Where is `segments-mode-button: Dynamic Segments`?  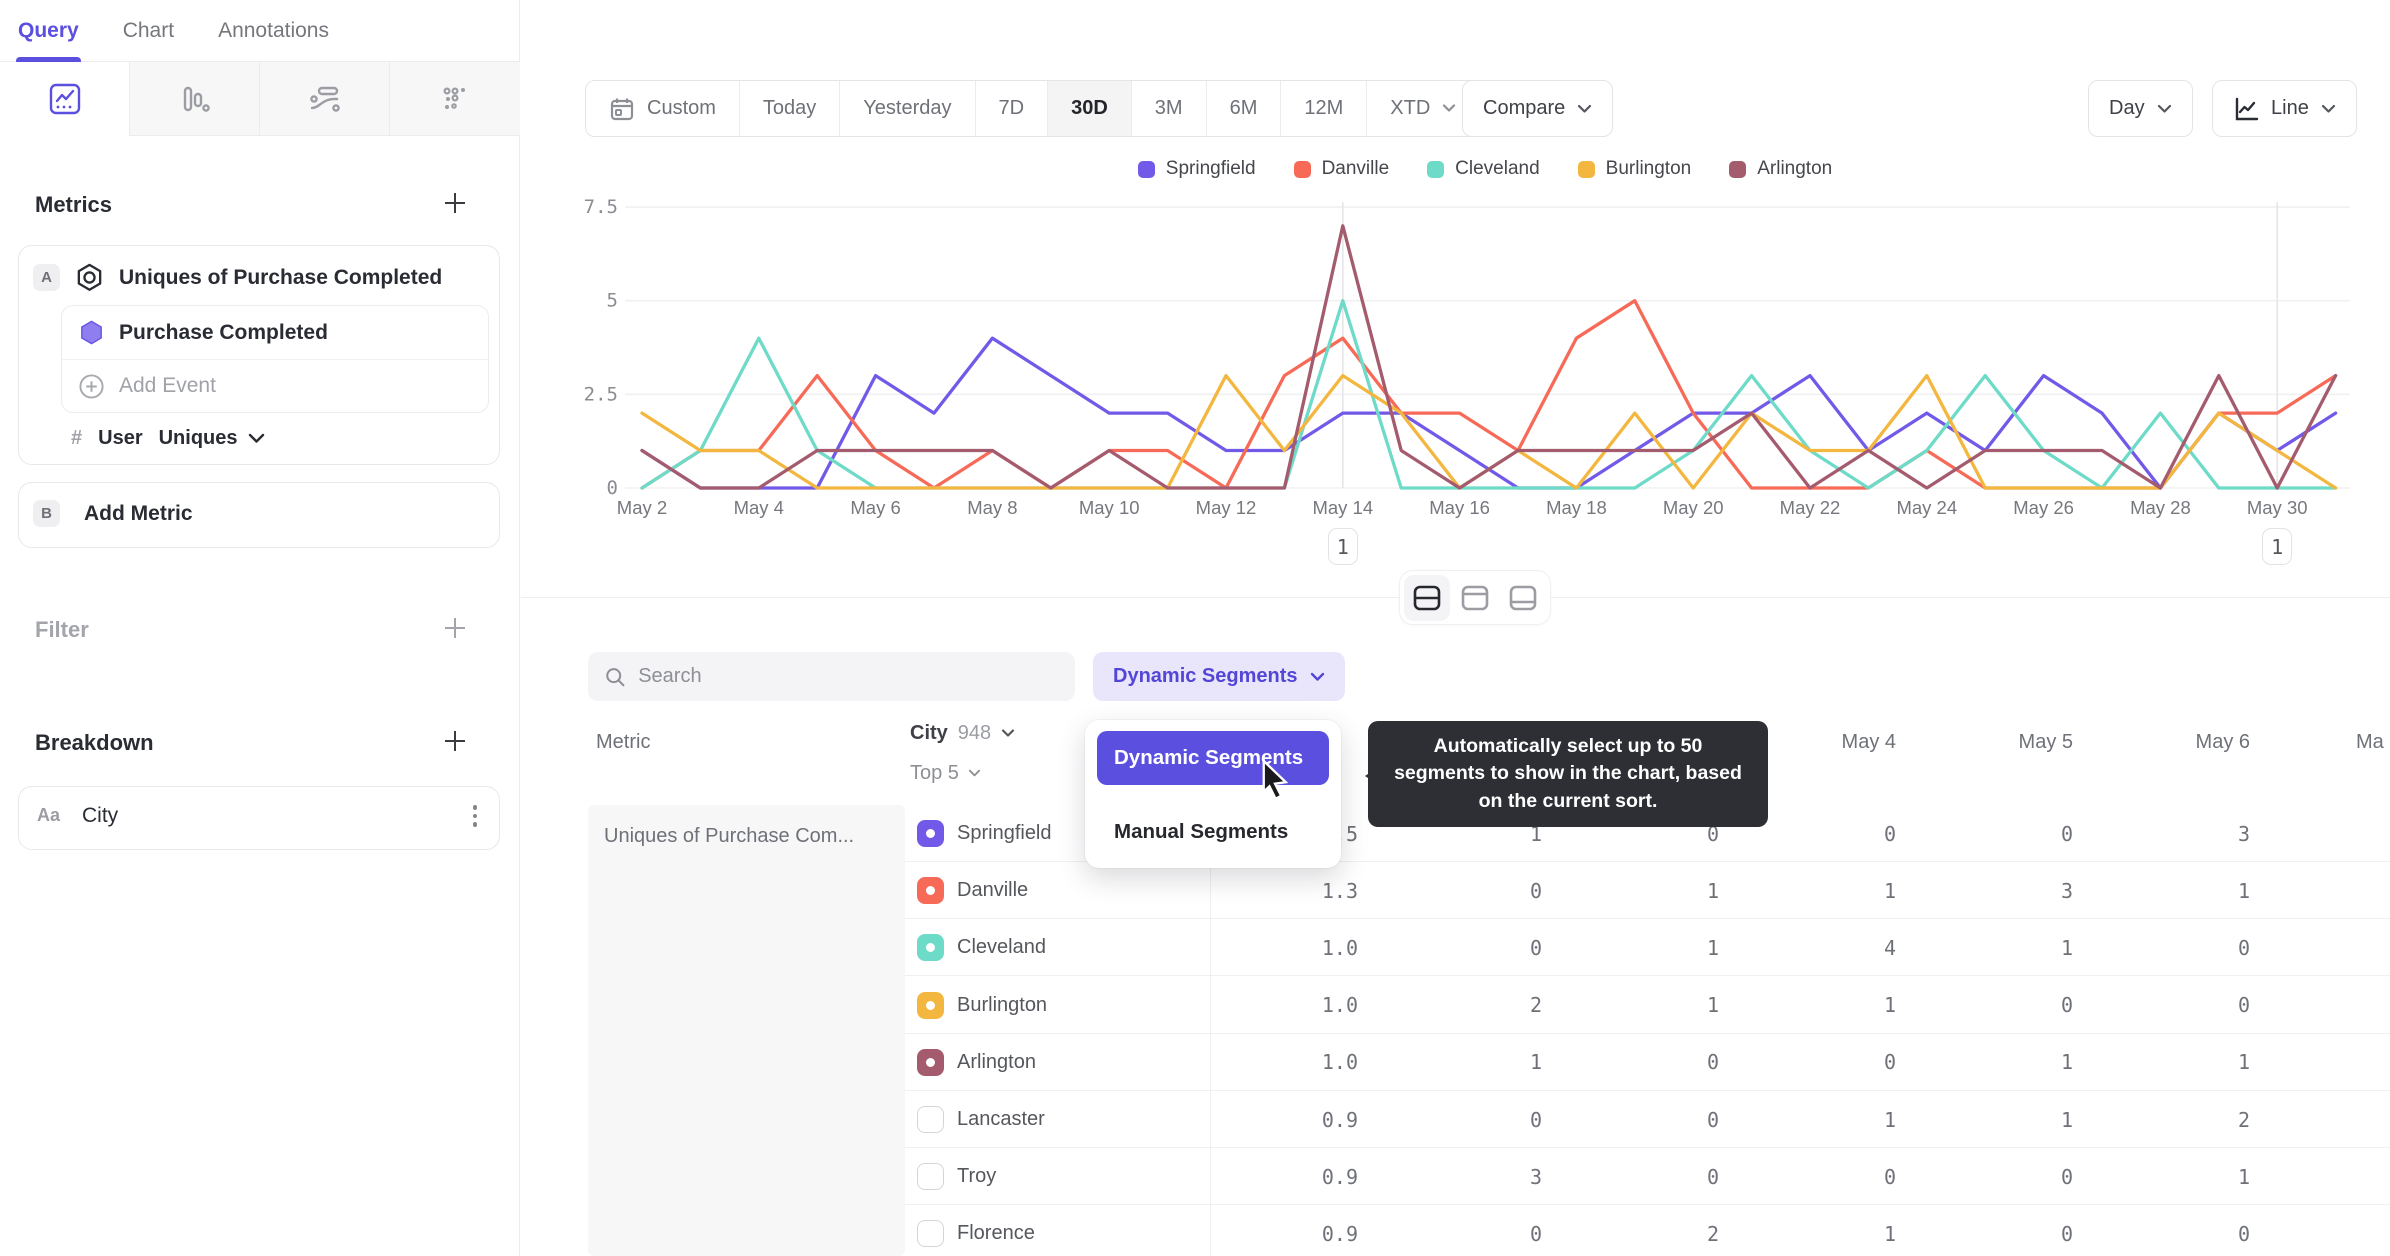
segments-mode-button: Dynamic Segments is located at coordinates (1219, 676).